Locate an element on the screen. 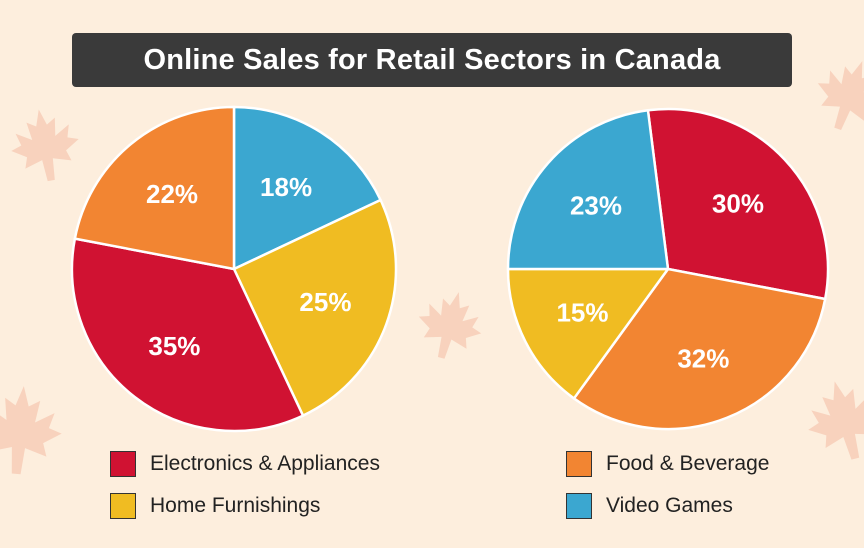 This screenshot has height=548, width=864. legend-label: Food & Beverage is located at coordinates (688, 463).